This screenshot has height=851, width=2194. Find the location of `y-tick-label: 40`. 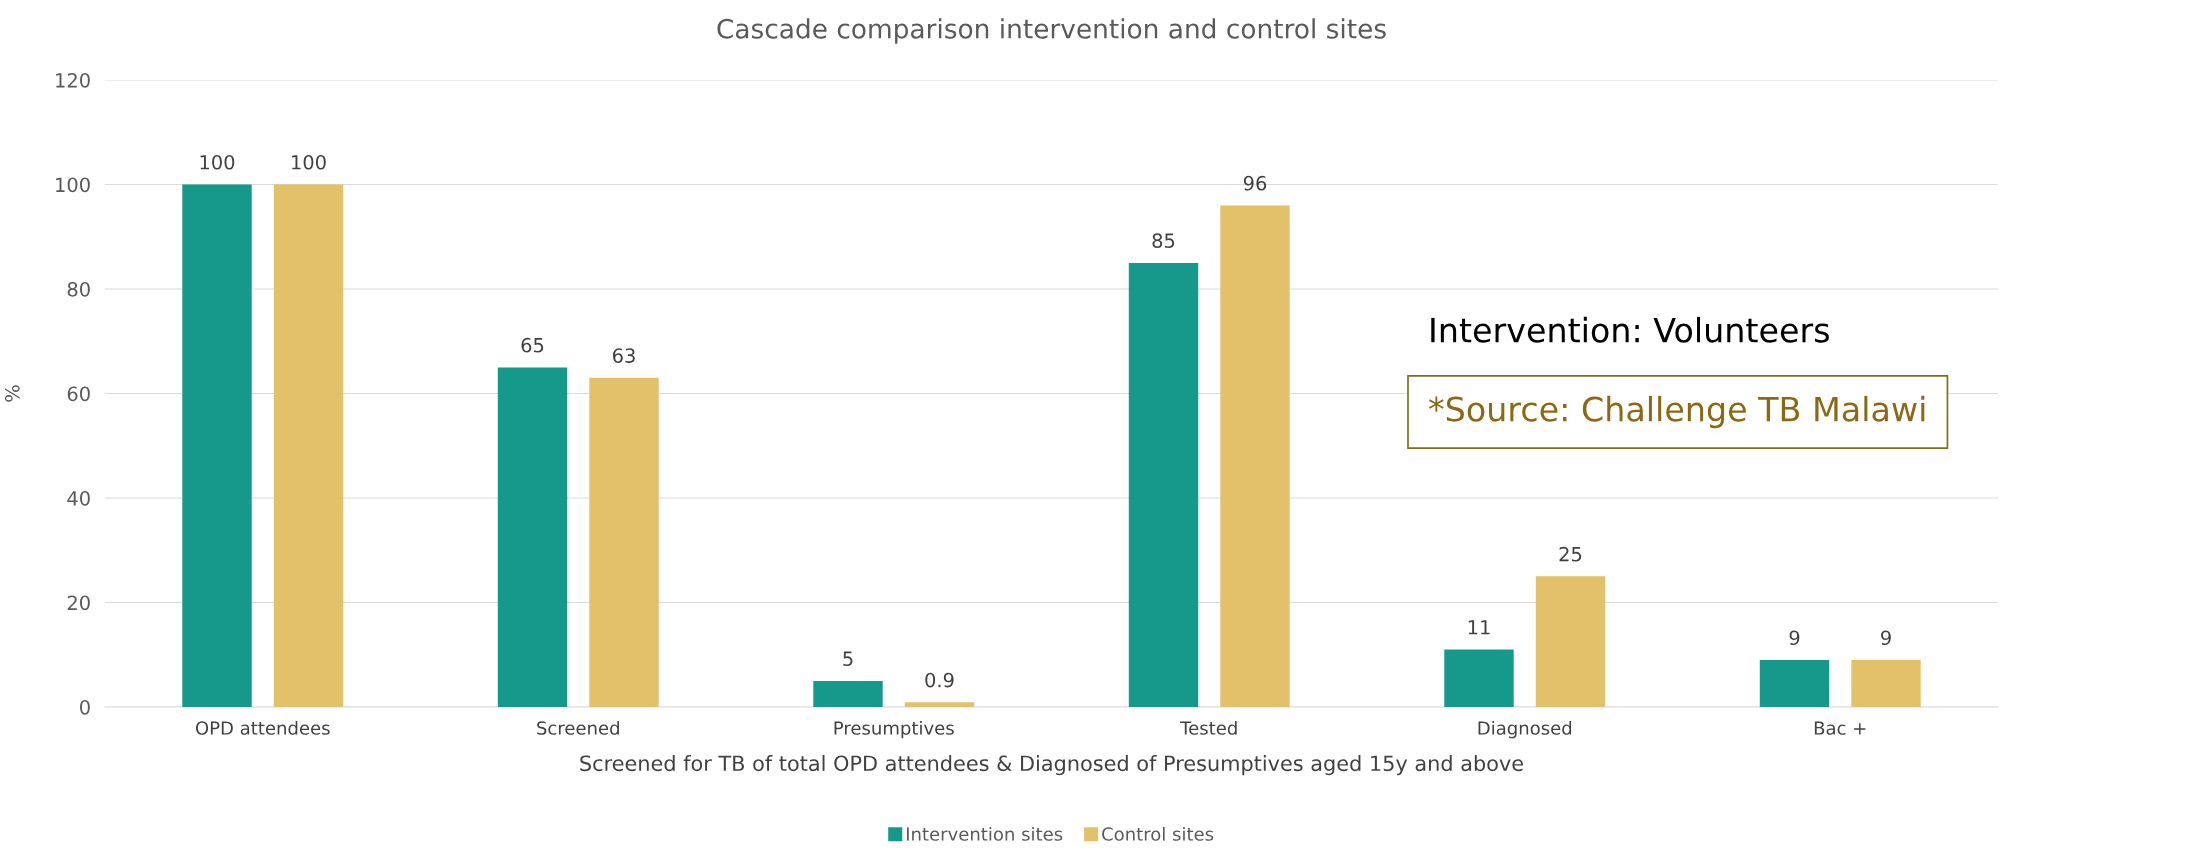

y-tick-label: 40 is located at coordinates (78, 498).